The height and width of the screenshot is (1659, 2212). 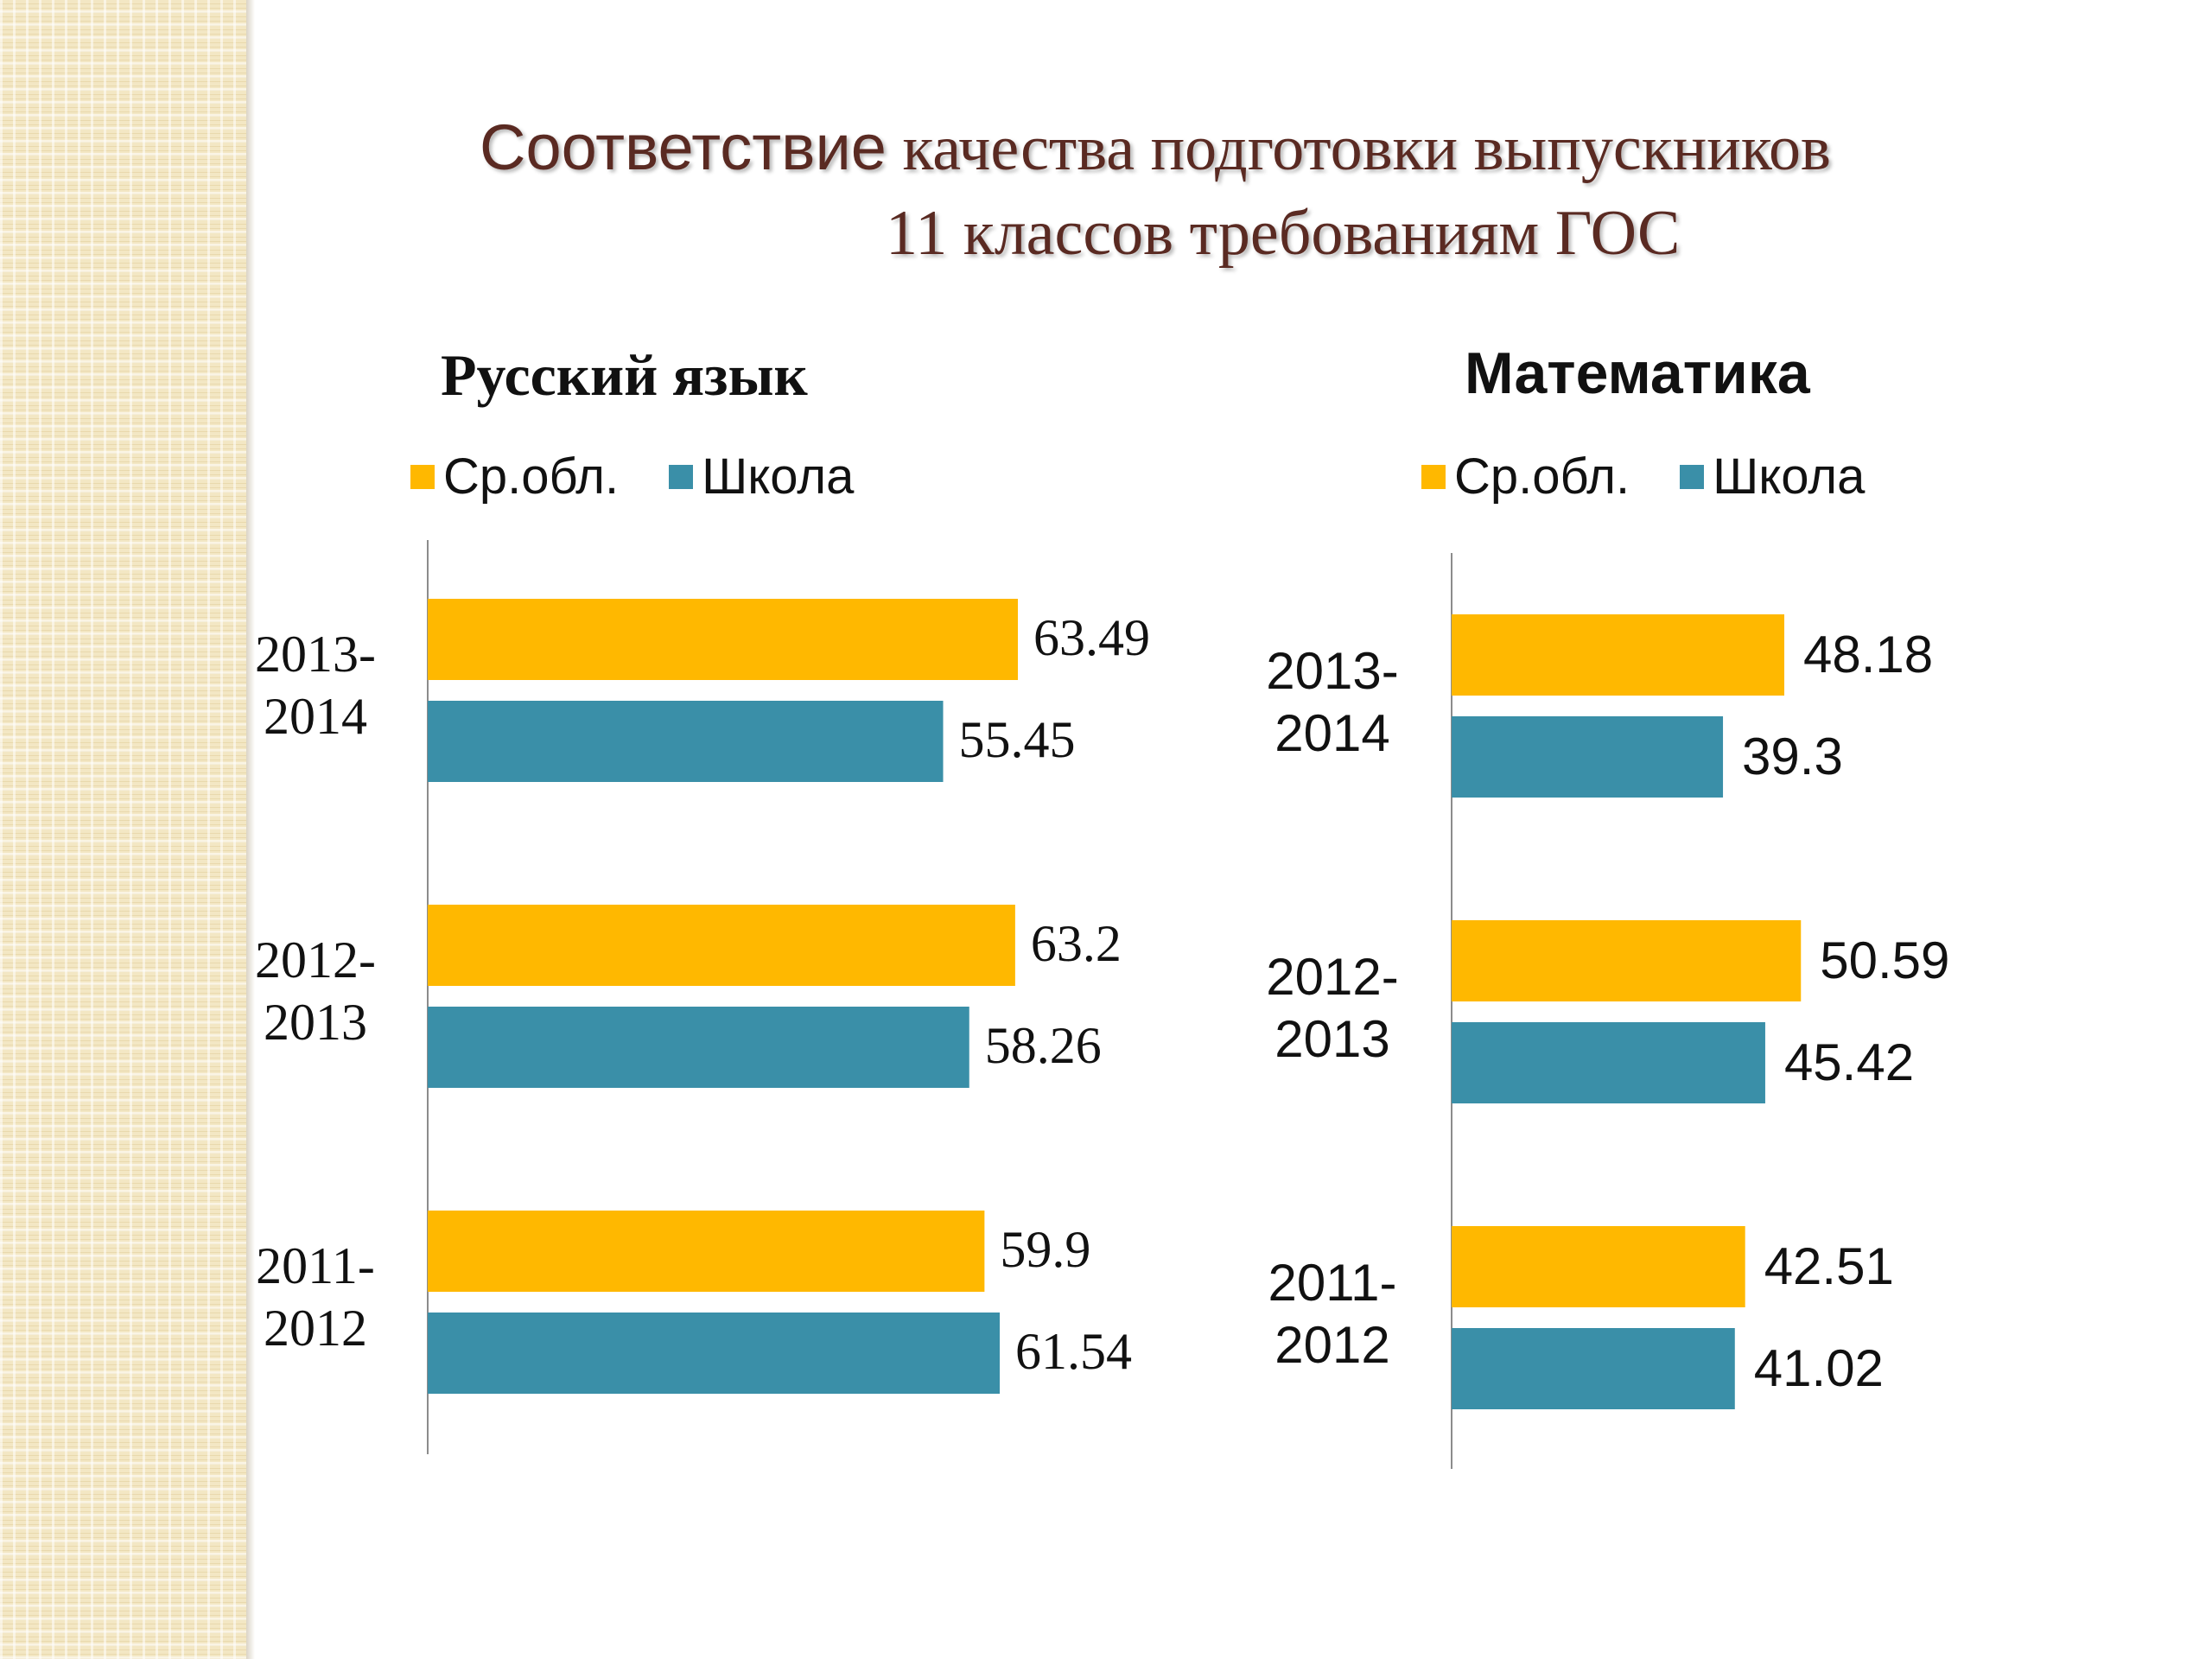 What do you see at coordinates (1819, 1368) in the screenshot?
I see `math-data-label: 41.02` at bounding box center [1819, 1368].